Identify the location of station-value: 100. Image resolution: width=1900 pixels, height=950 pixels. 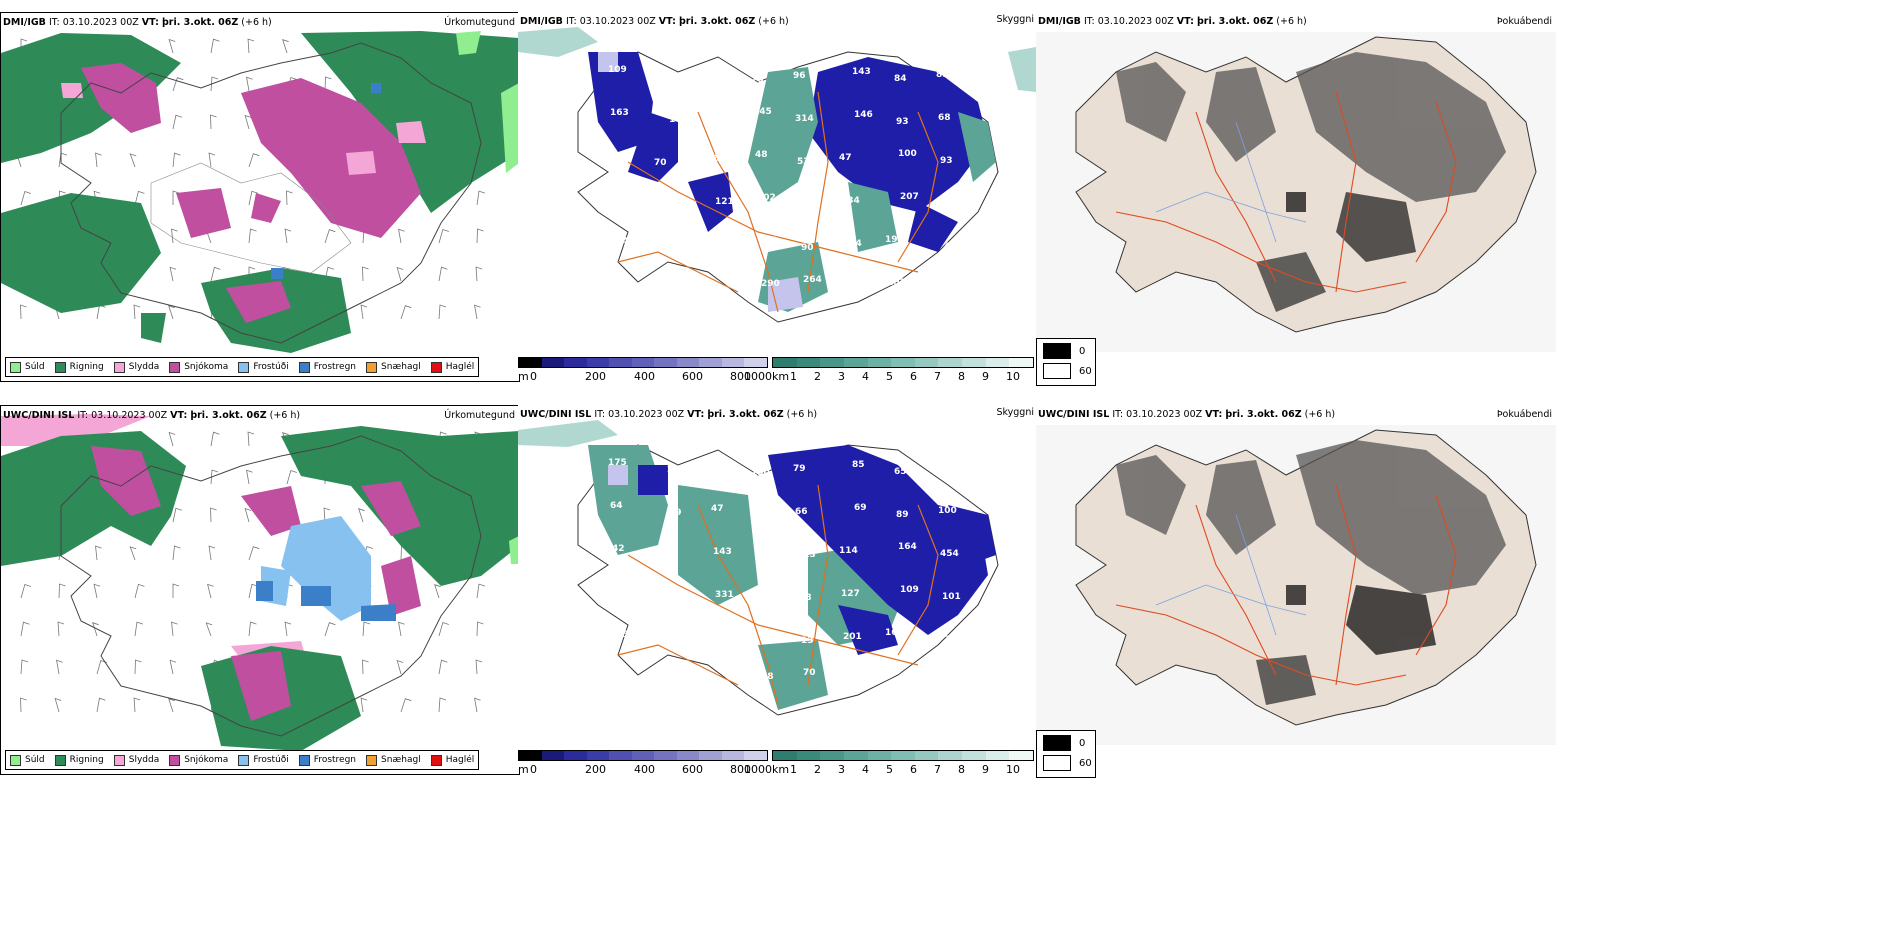
(947, 511).